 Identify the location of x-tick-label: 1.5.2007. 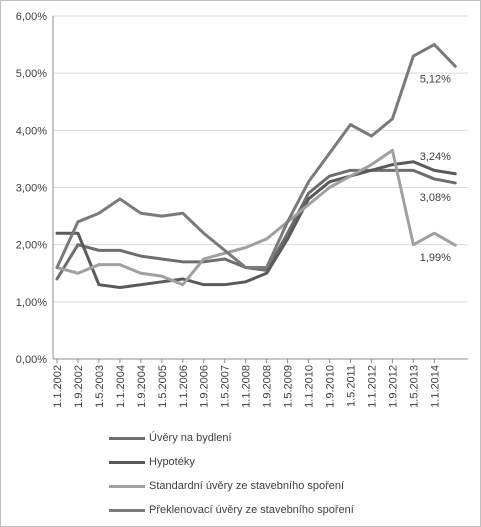
(226, 386).